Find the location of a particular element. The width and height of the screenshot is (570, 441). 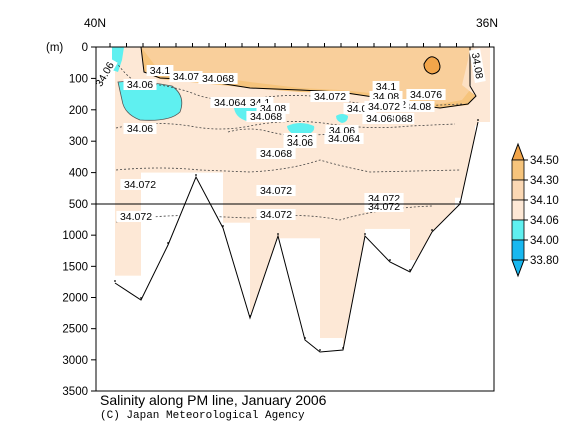

colorbar-bottom-arrow is located at coordinates (518, 268).